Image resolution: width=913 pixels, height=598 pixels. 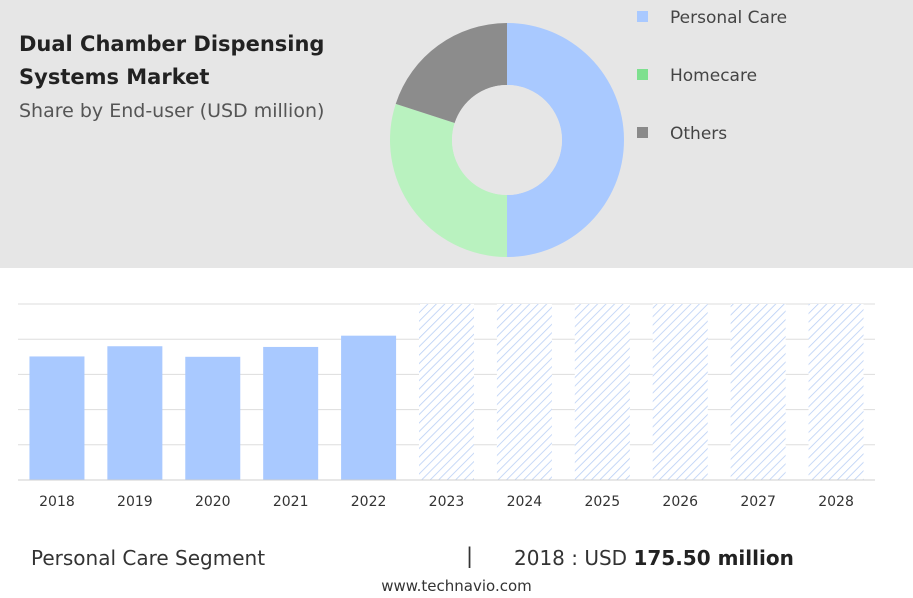 What do you see at coordinates (57, 502) in the screenshot?
I see `x-tick-label: 2018` at bounding box center [57, 502].